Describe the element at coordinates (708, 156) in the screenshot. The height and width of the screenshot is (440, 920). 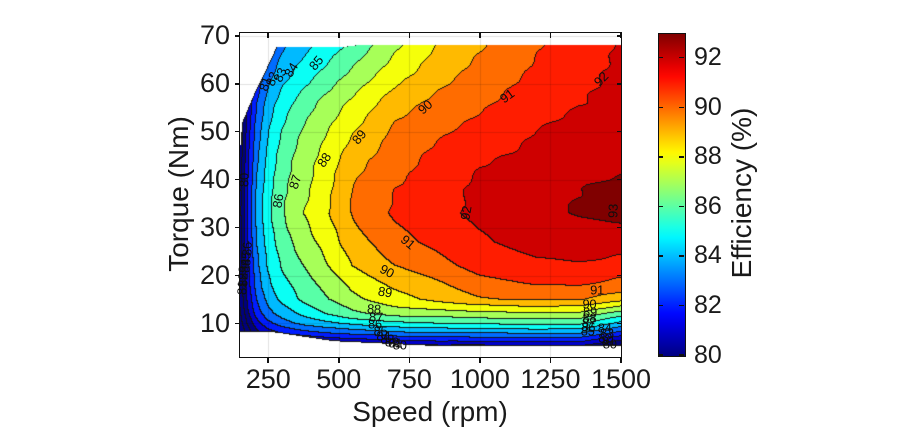
I see `colorbar-tick-label: 88` at that location.